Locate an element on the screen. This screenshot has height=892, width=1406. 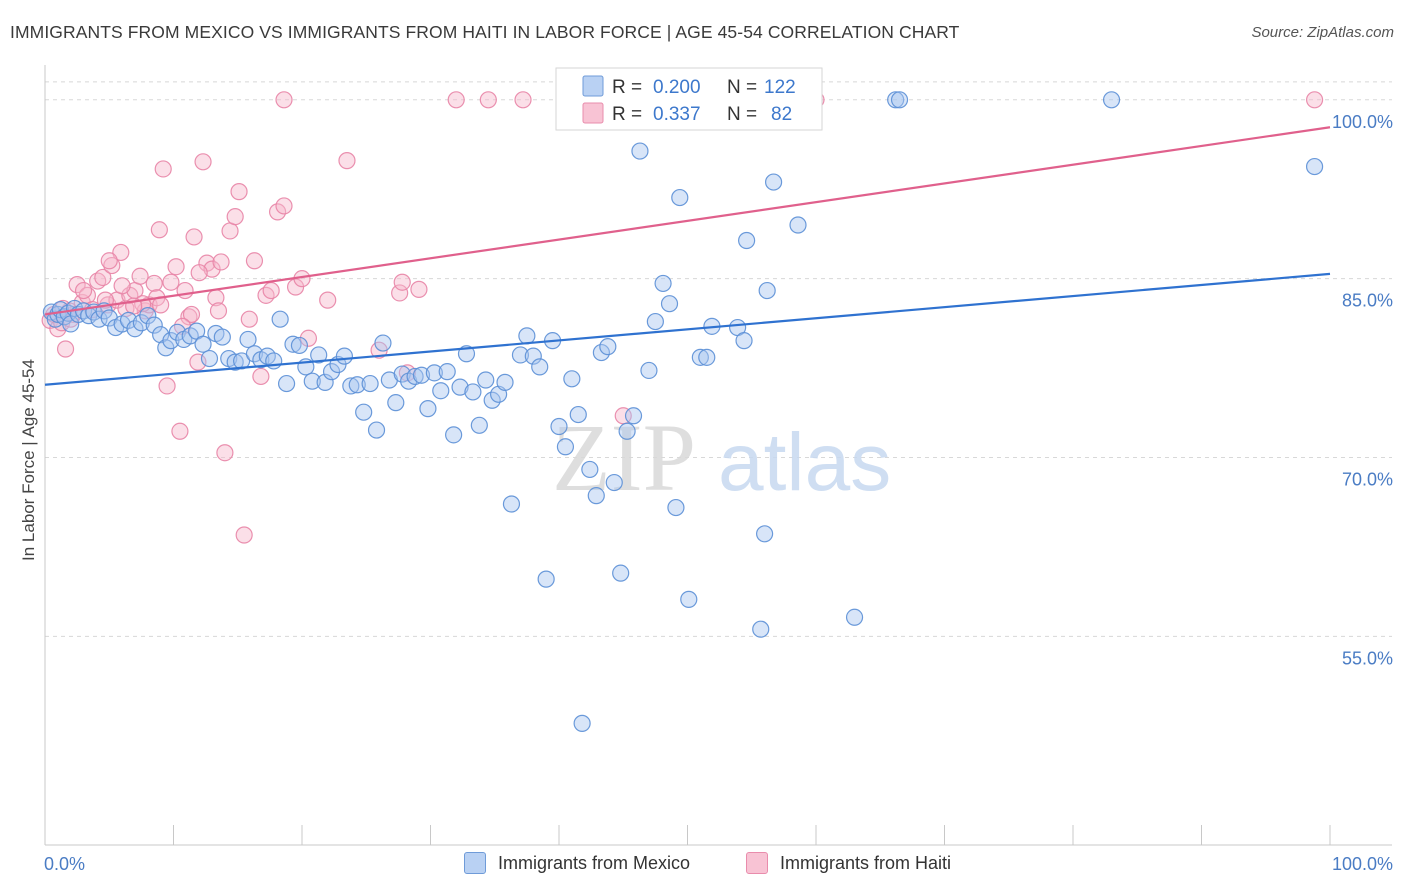
y-tick-label: 55.0% is located at coordinates (1367, 658).